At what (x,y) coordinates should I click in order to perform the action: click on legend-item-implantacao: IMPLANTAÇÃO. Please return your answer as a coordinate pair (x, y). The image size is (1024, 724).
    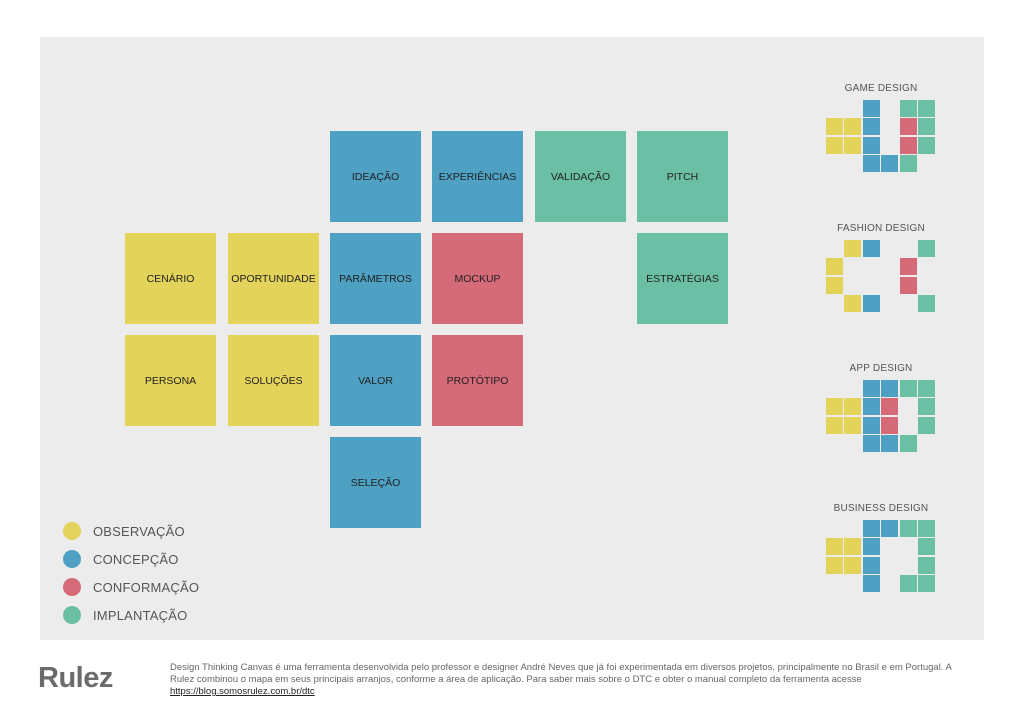
    Looking at the image, I should click on (131, 615).